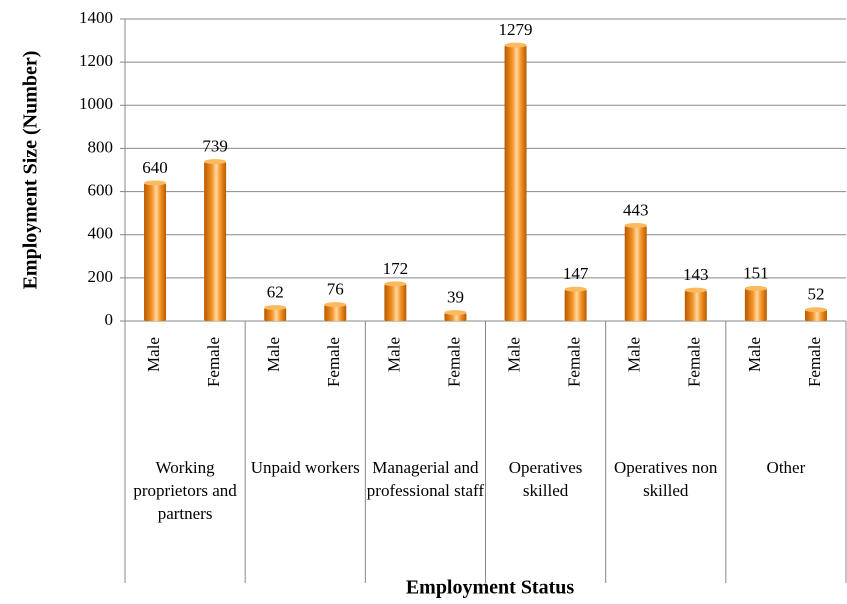 The width and height of the screenshot is (847, 604). I want to click on y-axis-title: Employment Size (Number), so click(31, 170).